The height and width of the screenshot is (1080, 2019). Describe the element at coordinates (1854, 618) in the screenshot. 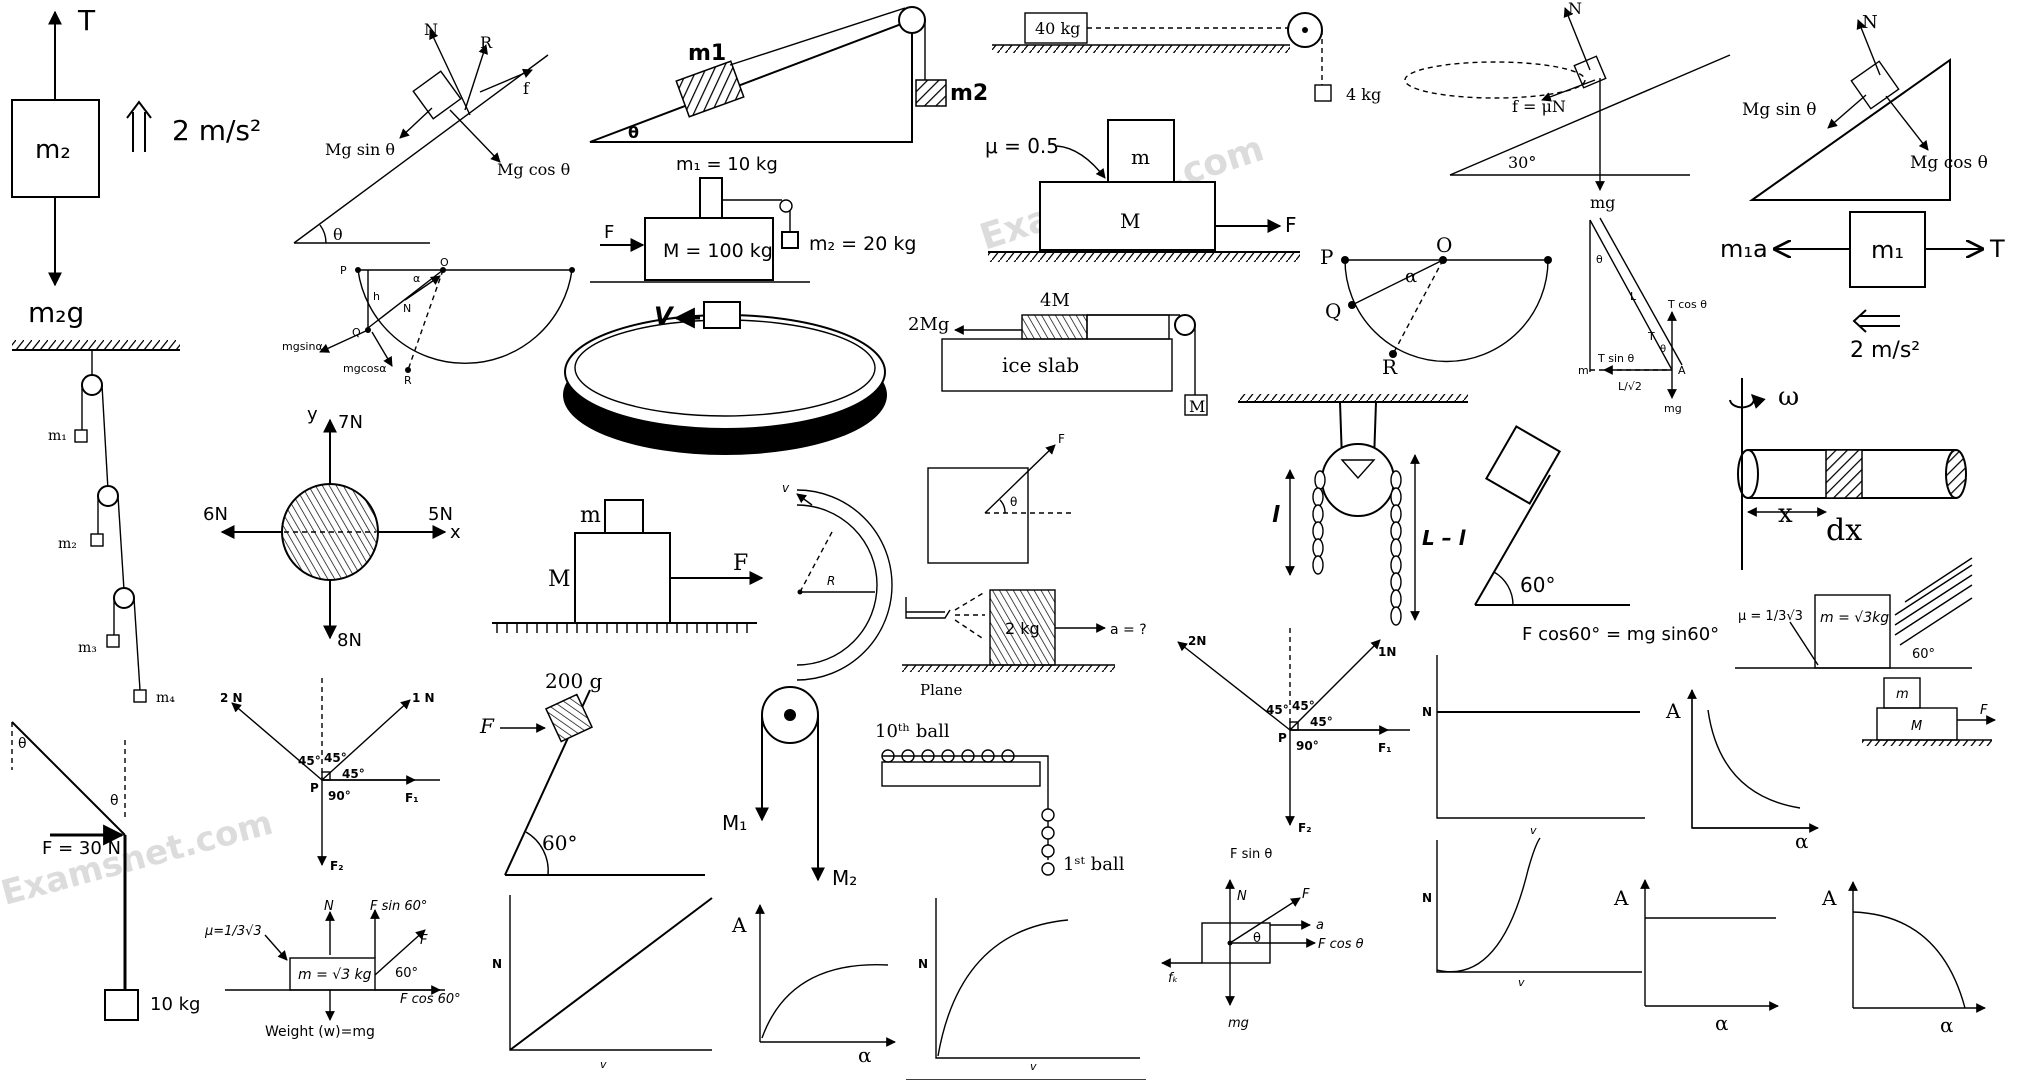

I see `mass-label: m = √3kg` at that location.